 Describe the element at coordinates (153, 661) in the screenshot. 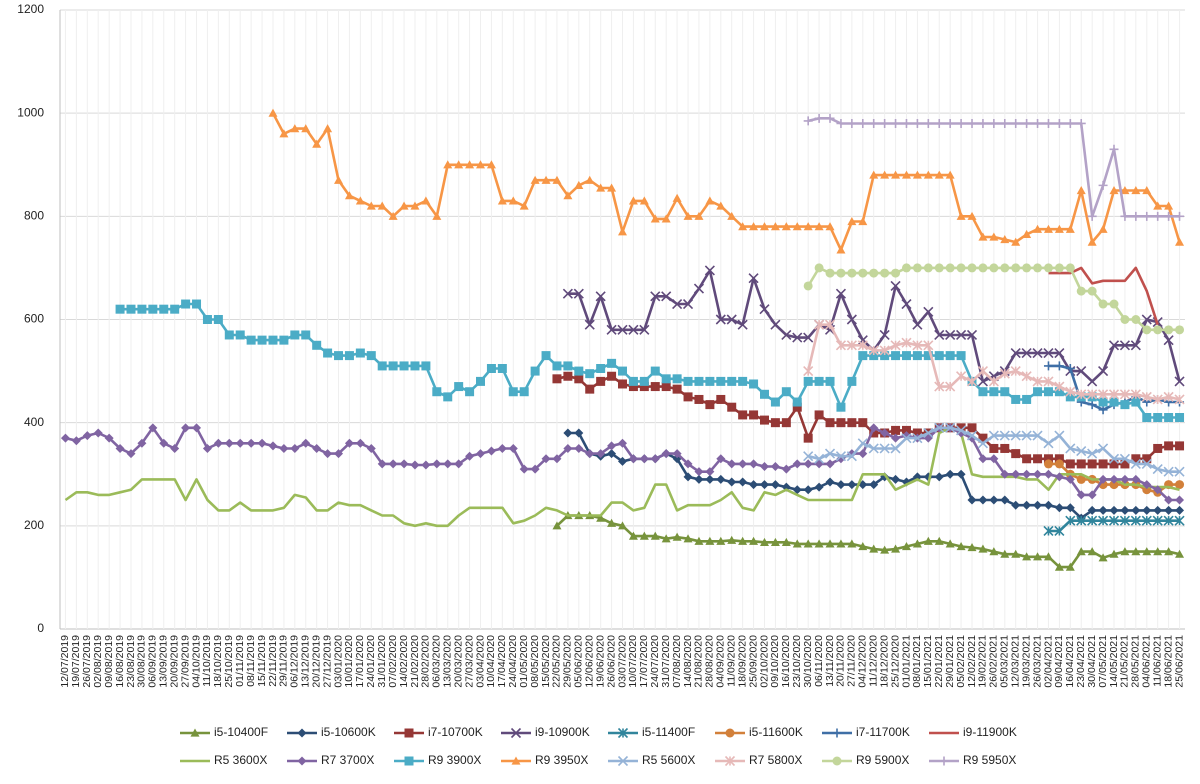

I see `x-tick-label: 06/09/2019` at that location.